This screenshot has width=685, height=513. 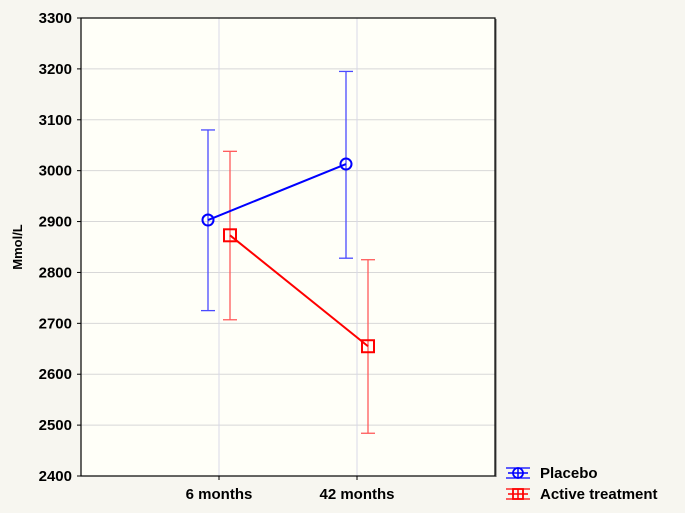 I want to click on y-tick-label: 3000, so click(x=55, y=171).